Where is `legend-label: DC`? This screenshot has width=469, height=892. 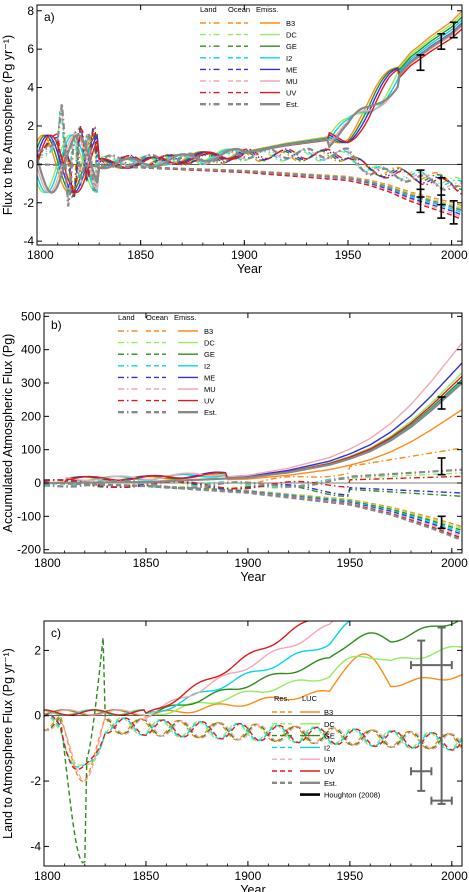 legend-label: DC is located at coordinates (209, 343).